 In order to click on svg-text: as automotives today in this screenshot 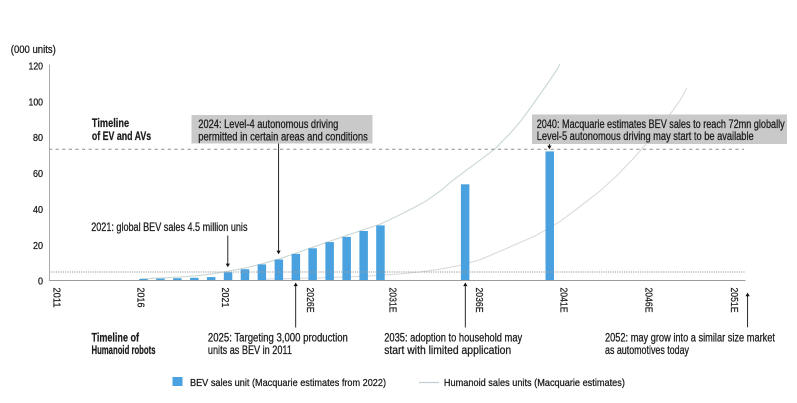, I will do `click(647, 350)`.